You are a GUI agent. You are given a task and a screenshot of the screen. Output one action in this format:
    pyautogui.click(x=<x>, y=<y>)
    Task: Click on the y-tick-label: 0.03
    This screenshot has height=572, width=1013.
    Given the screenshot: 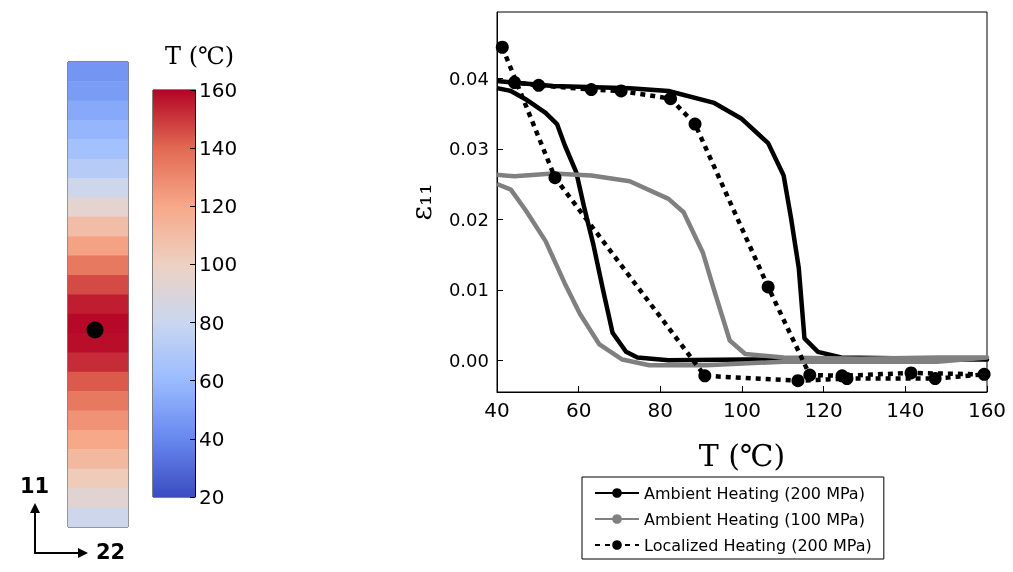 What is the action you would take?
    pyautogui.click(x=468, y=149)
    